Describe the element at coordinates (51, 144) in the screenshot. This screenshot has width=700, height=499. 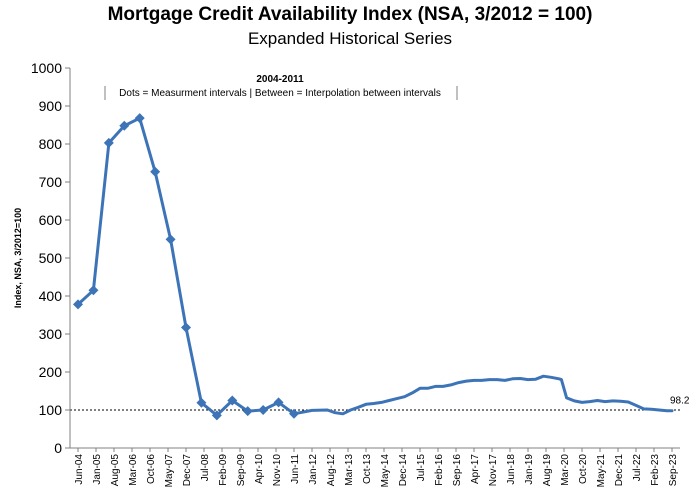
I see `y-tick-label: 800` at that location.